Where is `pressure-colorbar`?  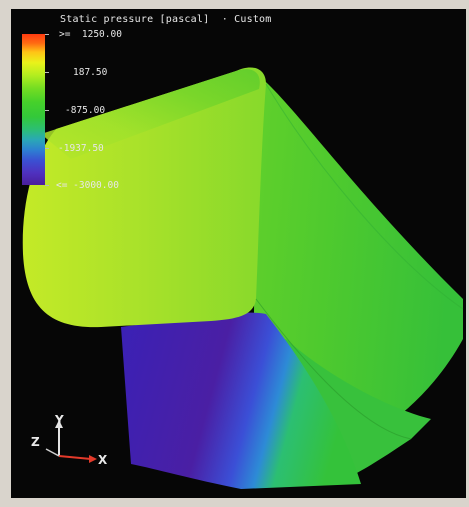 pressure-colorbar is located at coordinates (33, 109).